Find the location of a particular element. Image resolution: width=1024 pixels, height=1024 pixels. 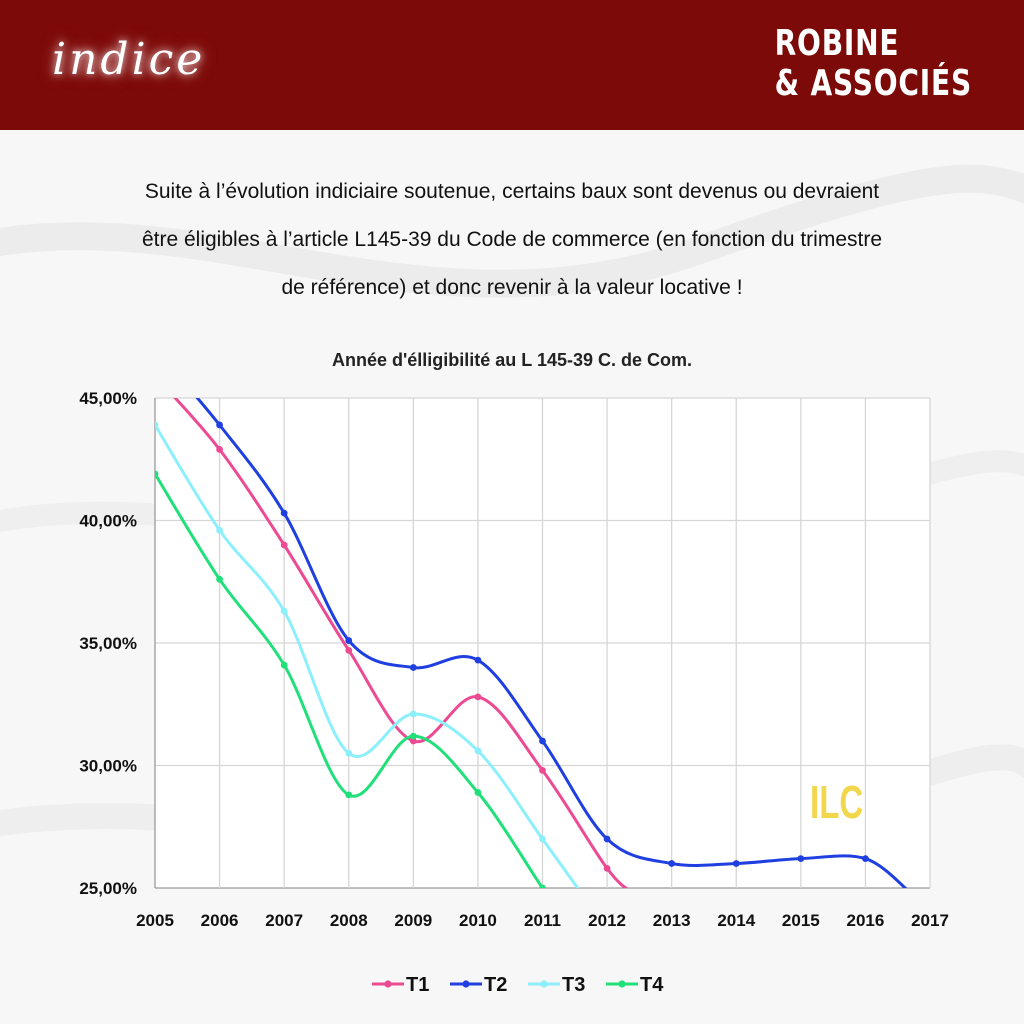

x-tick-label: 2012 is located at coordinates (607, 920).